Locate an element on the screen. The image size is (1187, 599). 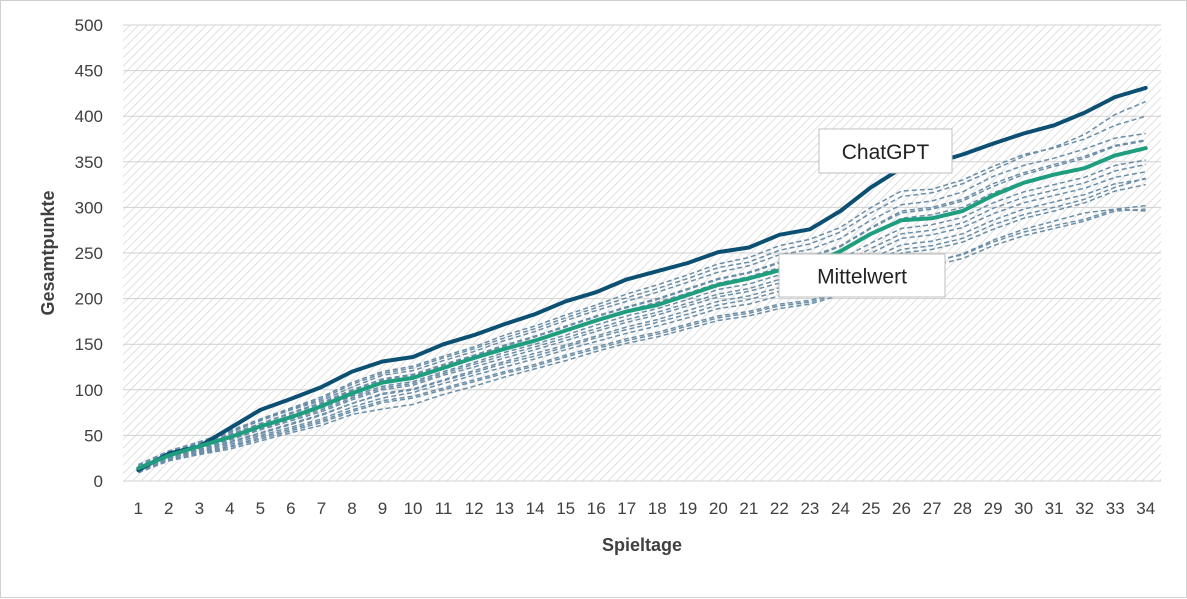
x-tick-label: 2 is located at coordinates (168, 508).